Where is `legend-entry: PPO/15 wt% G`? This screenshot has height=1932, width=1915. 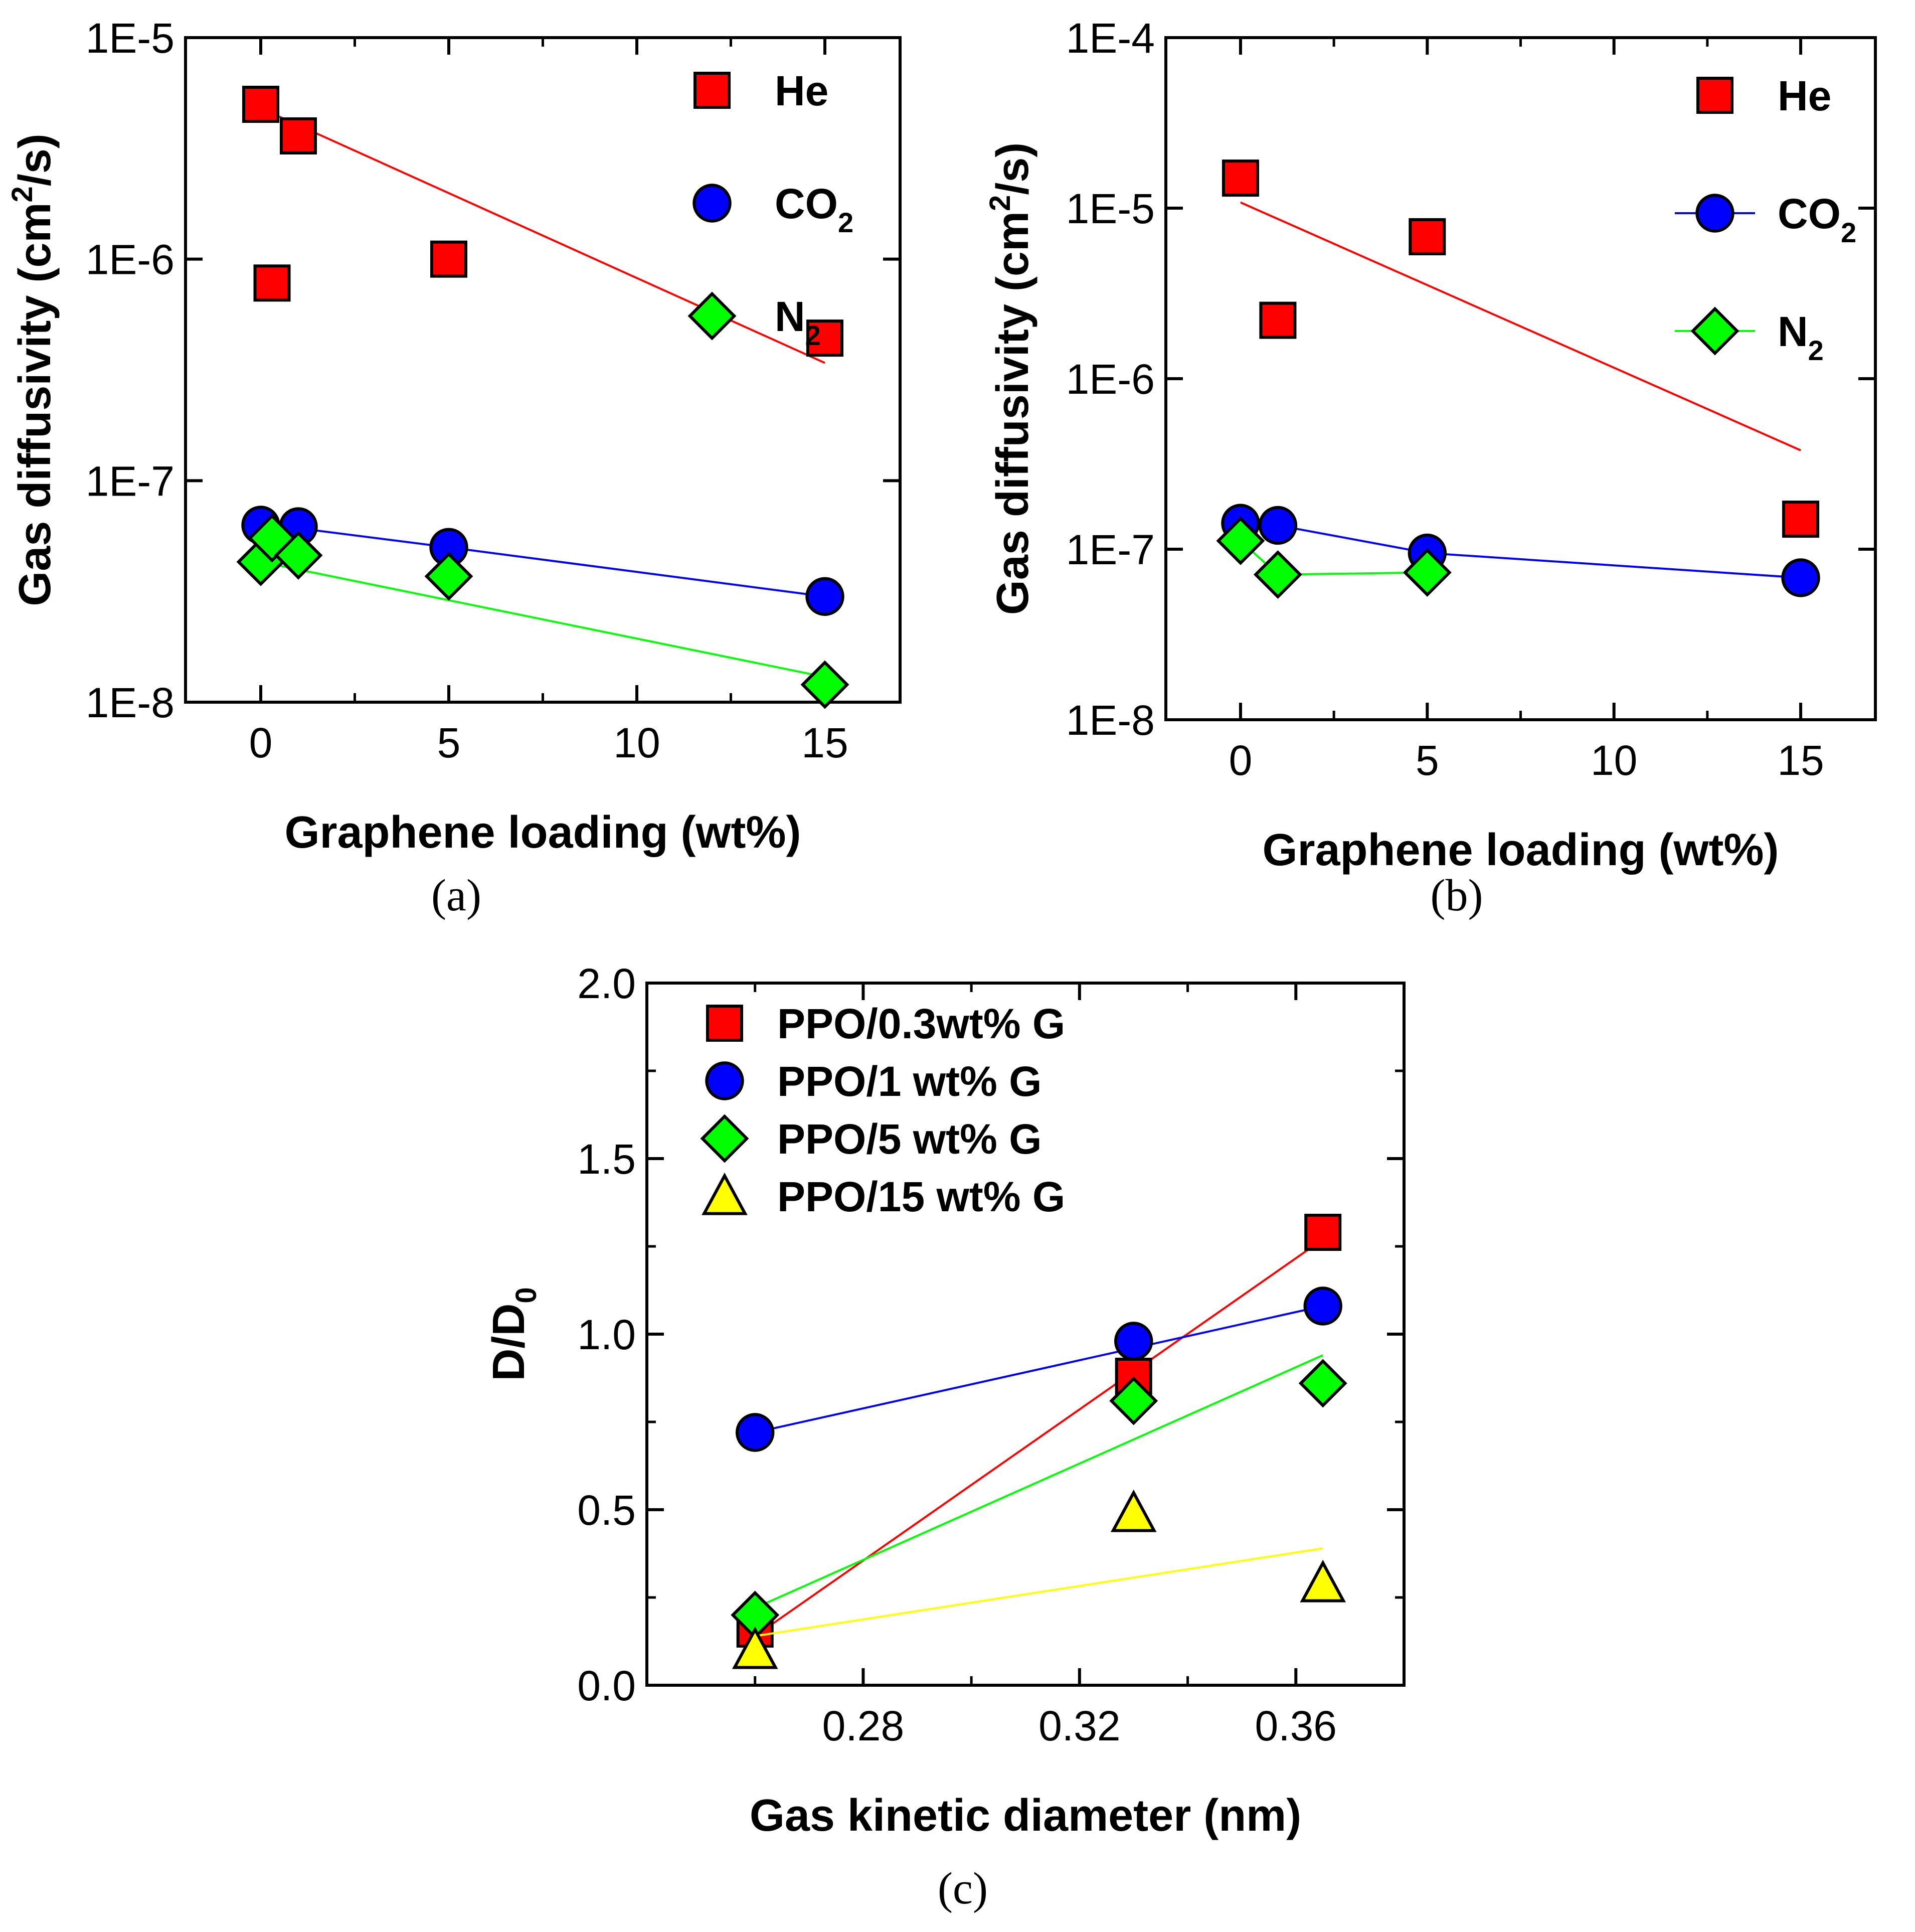 legend-entry: PPO/15 wt% G is located at coordinates (883, 1196).